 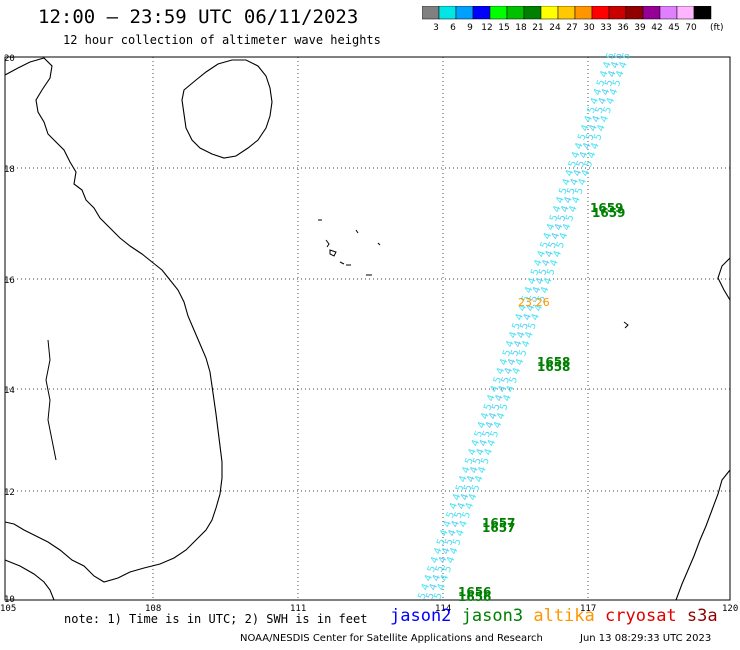 What do you see at coordinates (9, 493) in the screenshot?
I see `lat-label: 12` at bounding box center [9, 493].